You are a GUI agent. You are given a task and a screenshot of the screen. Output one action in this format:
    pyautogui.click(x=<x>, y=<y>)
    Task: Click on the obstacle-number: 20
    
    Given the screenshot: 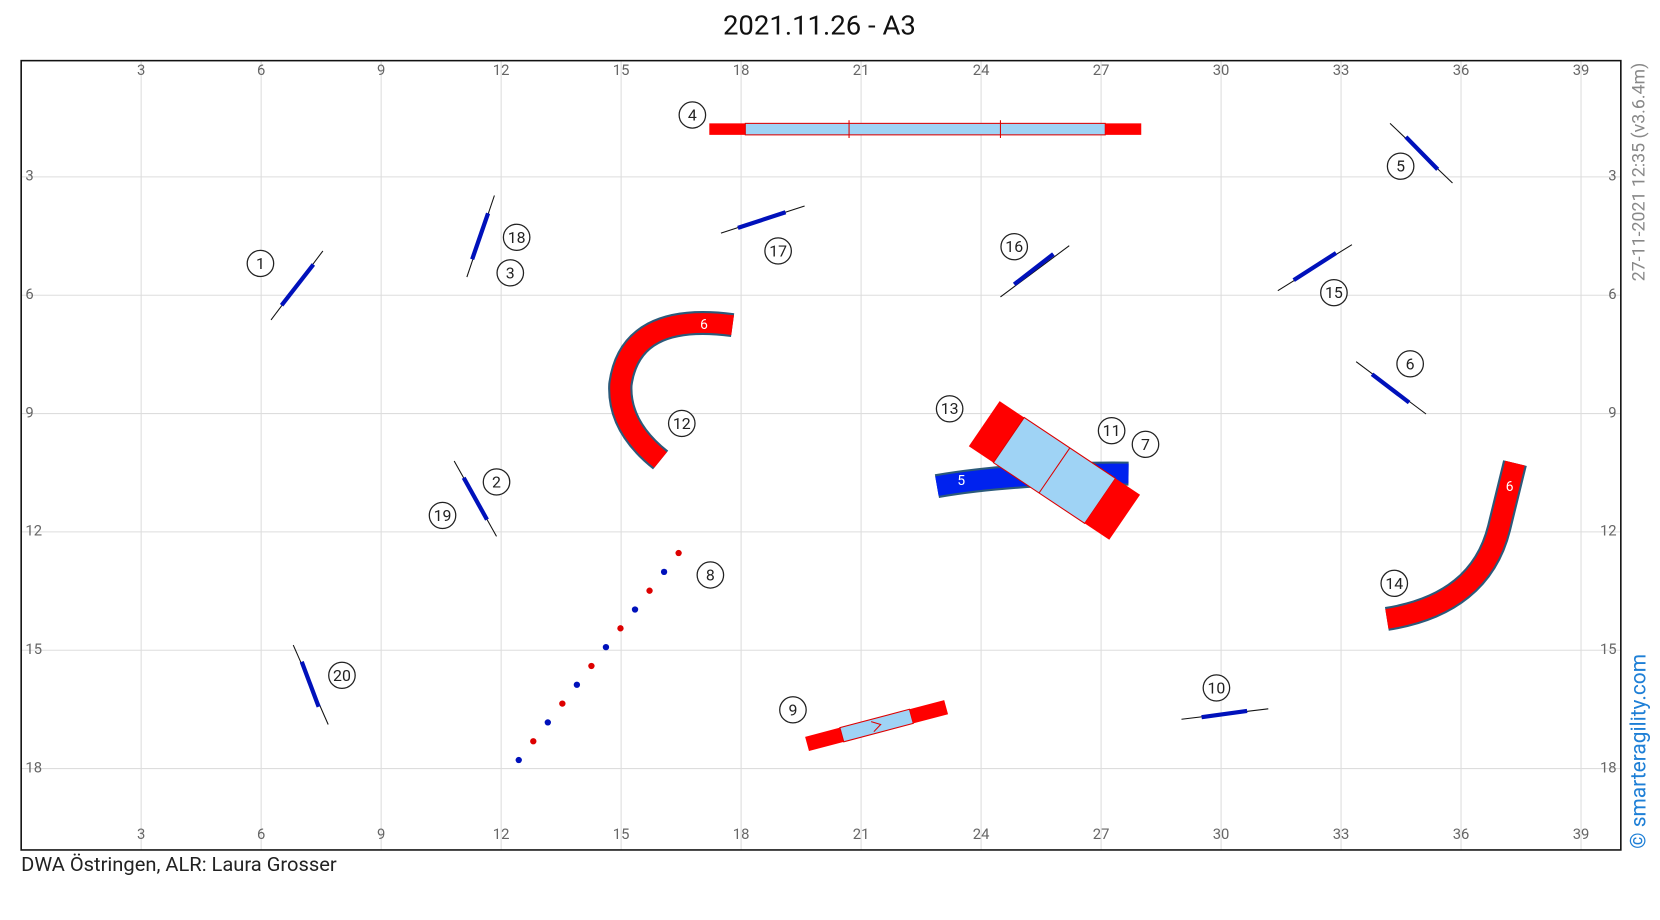 What is the action you would take?
    pyautogui.click(x=342, y=675)
    